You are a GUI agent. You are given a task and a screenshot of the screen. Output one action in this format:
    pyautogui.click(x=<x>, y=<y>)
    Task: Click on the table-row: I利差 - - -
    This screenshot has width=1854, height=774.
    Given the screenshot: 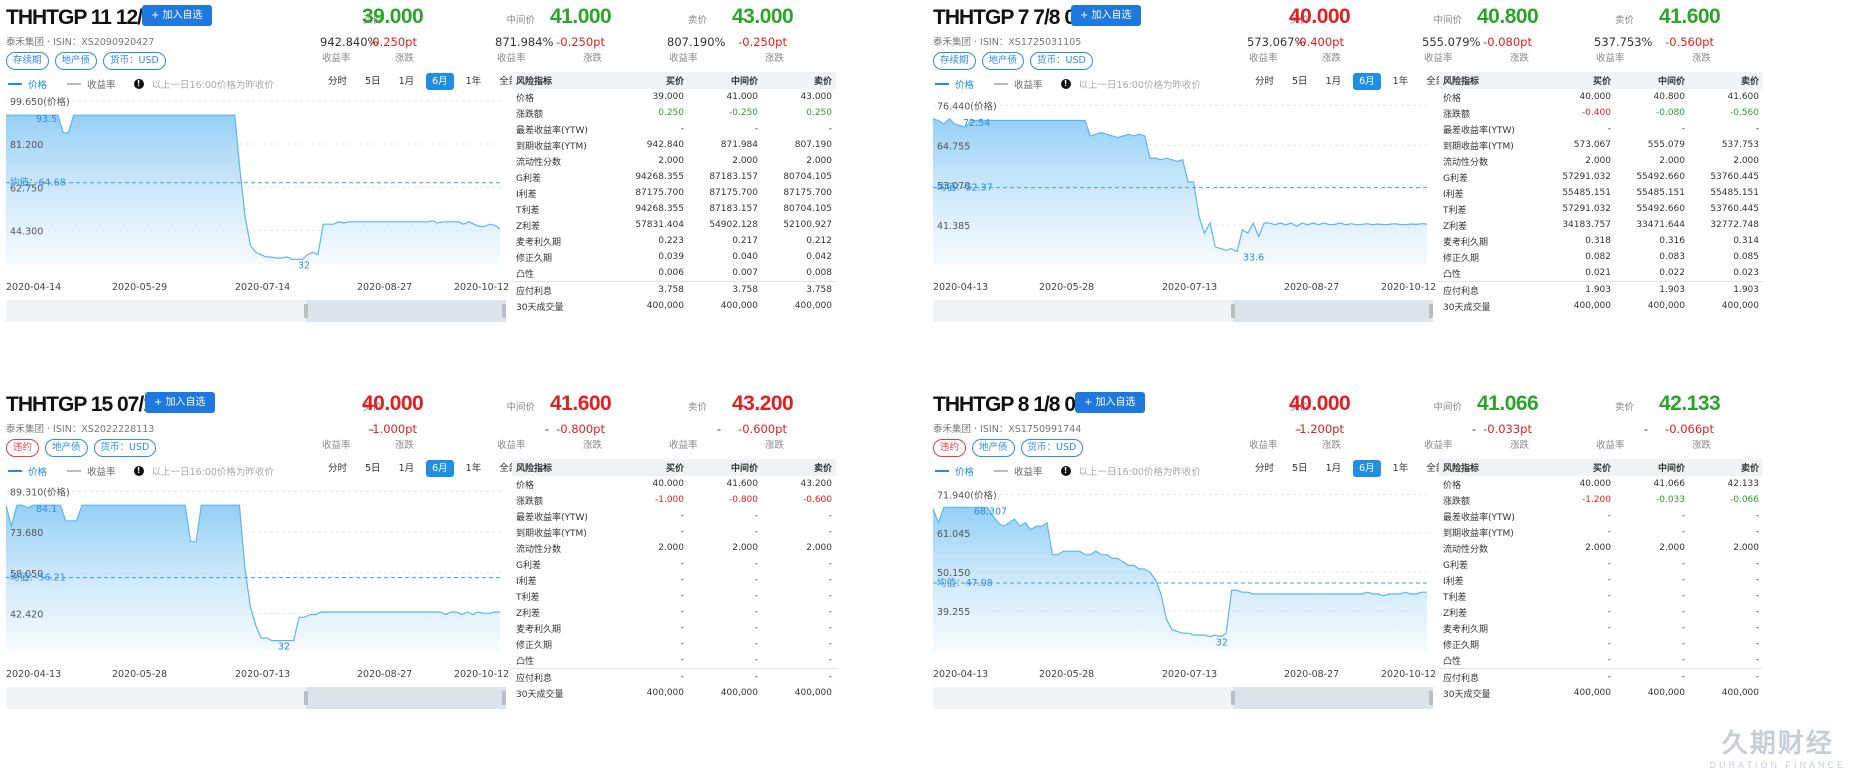 What is the action you would take?
    pyautogui.click(x=1601, y=580)
    